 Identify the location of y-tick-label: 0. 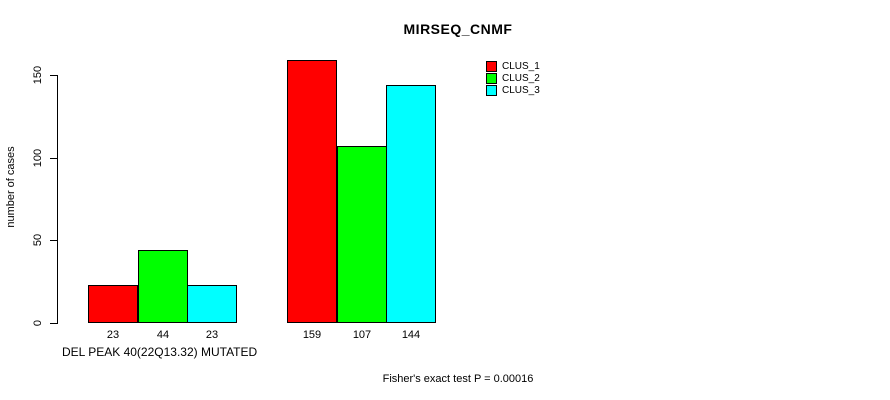
(38, 323).